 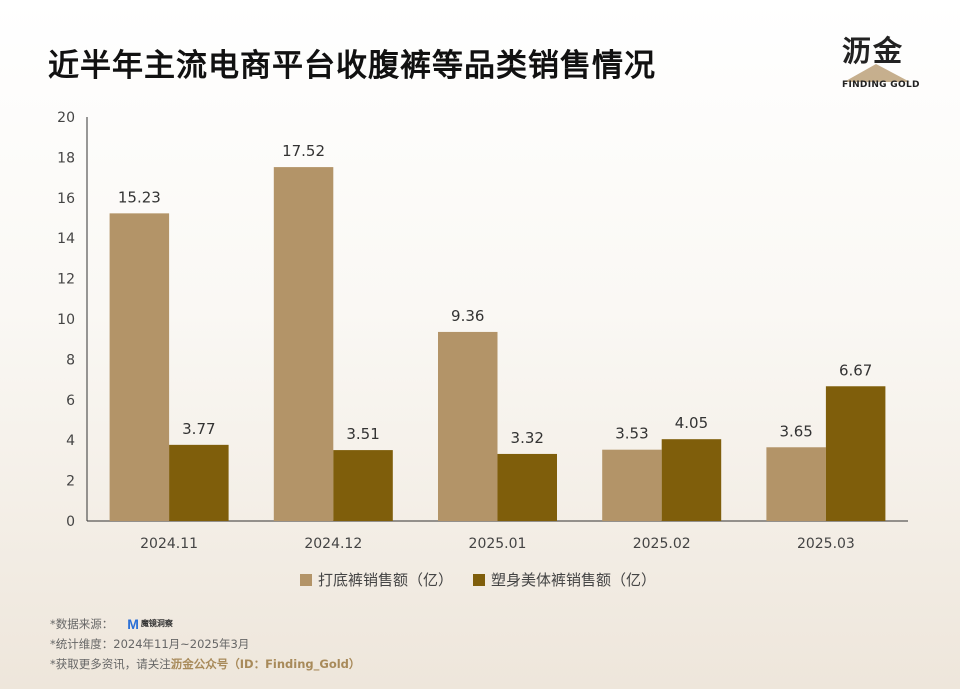 I want to click on x-tick-label: 2024.11, so click(x=169, y=544).